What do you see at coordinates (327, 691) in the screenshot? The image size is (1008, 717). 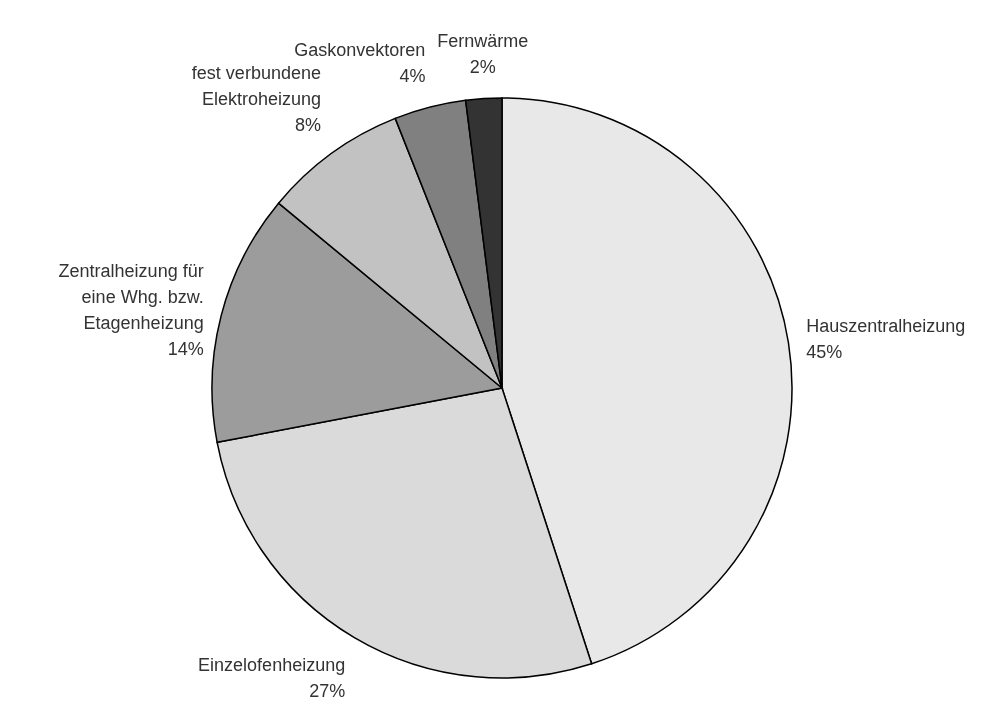 I see `data-label: 27%` at bounding box center [327, 691].